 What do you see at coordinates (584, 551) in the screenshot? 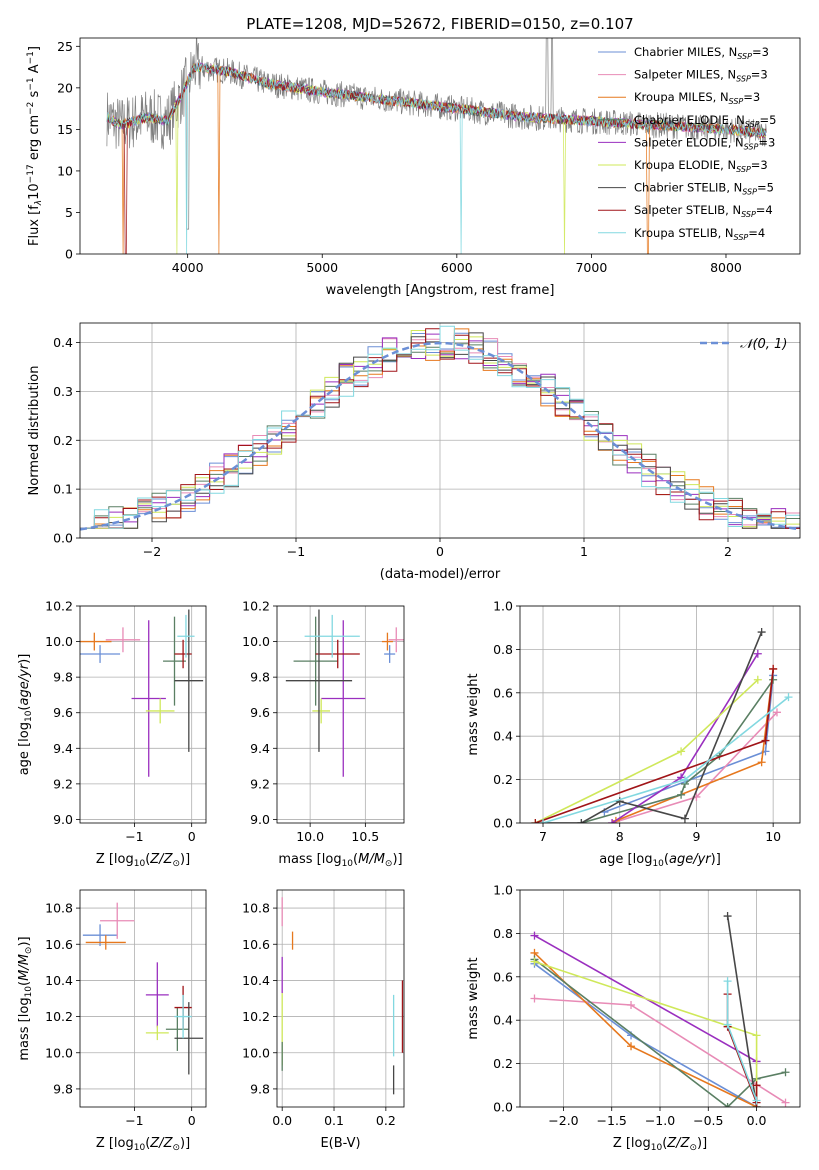
I see `x-tick-label: 1` at bounding box center [584, 551].